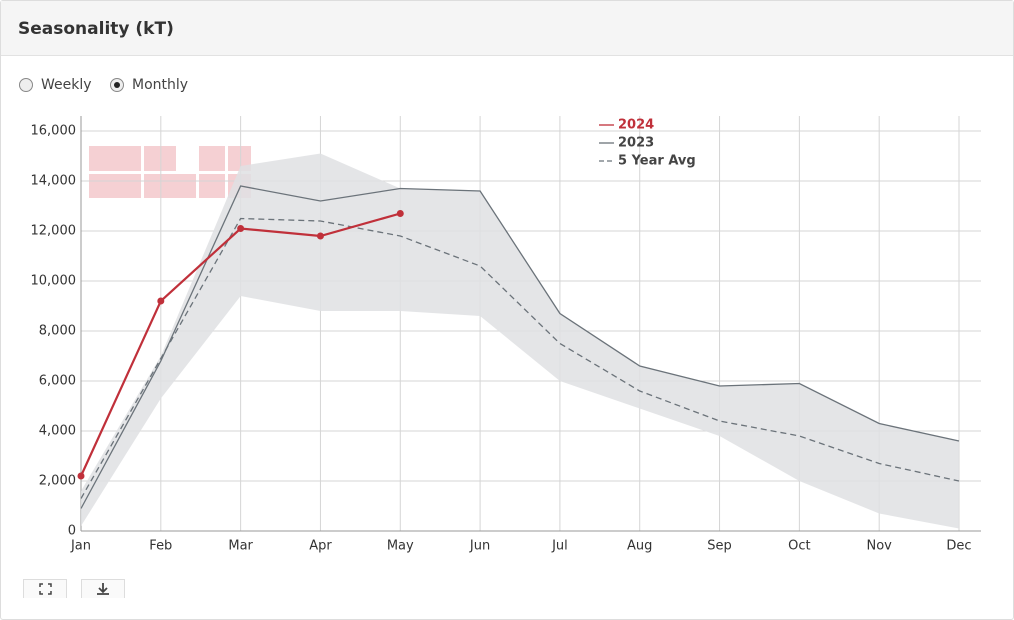  Describe the element at coordinates (719, 546) in the screenshot. I see `x-tick-label: Sep` at that location.